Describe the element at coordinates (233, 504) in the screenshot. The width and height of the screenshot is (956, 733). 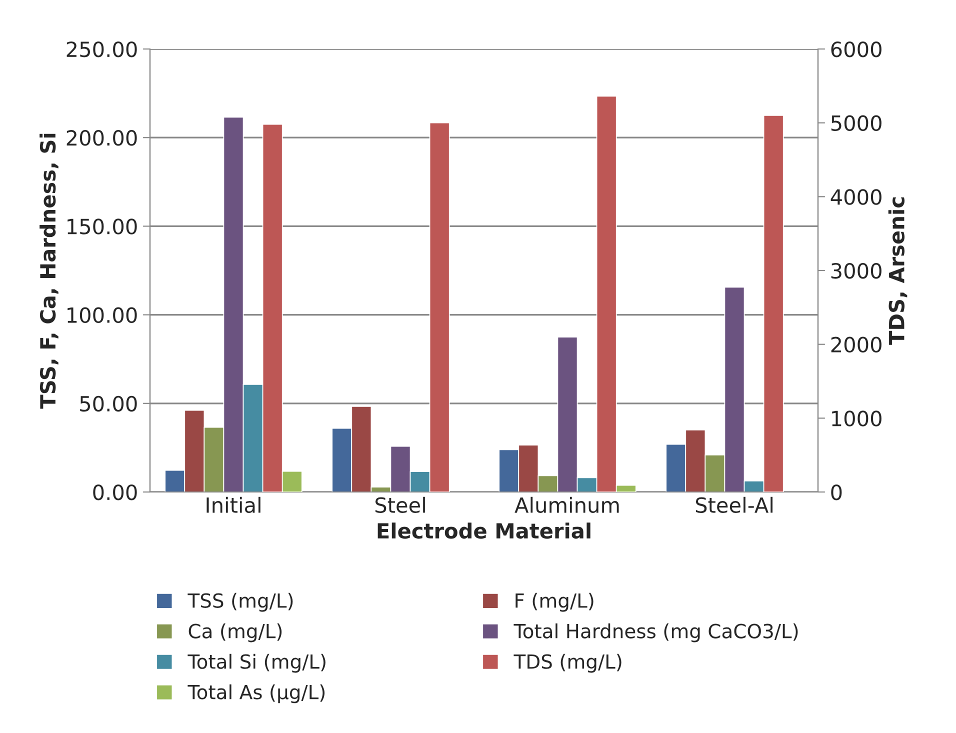
I see `x-tick-label: Initial` at that location.